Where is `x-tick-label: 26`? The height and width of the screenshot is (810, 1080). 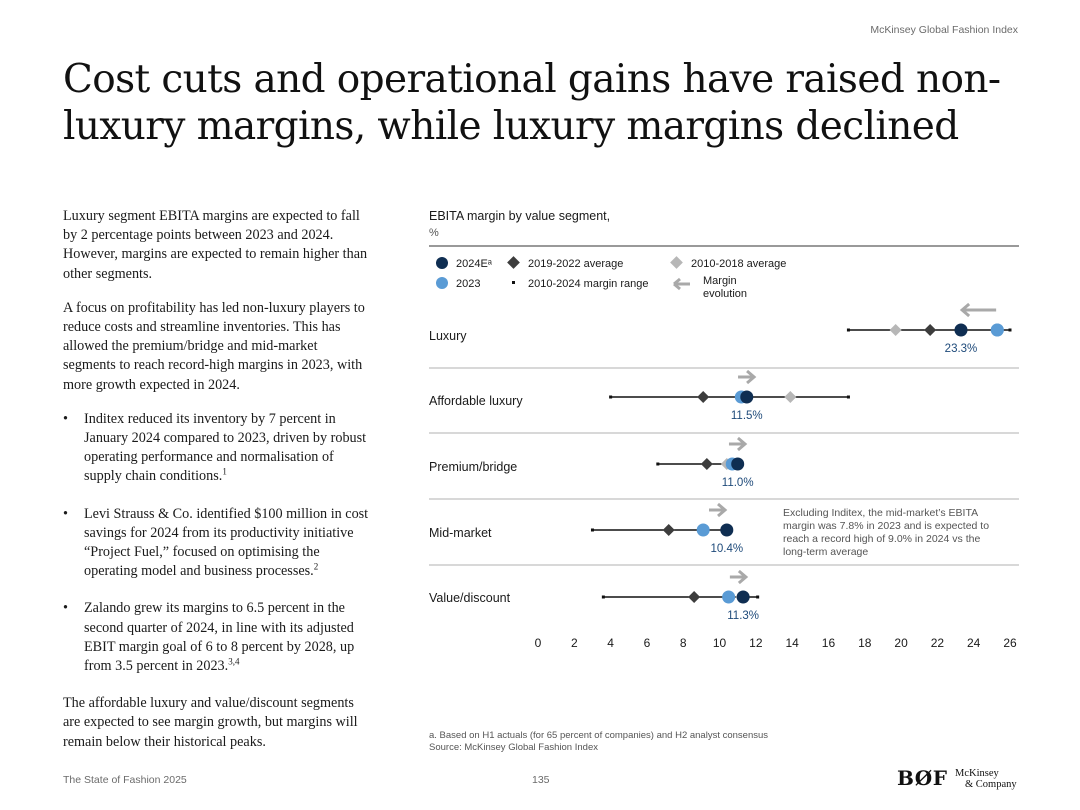 x-tick-label: 26 is located at coordinates (1010, 643).